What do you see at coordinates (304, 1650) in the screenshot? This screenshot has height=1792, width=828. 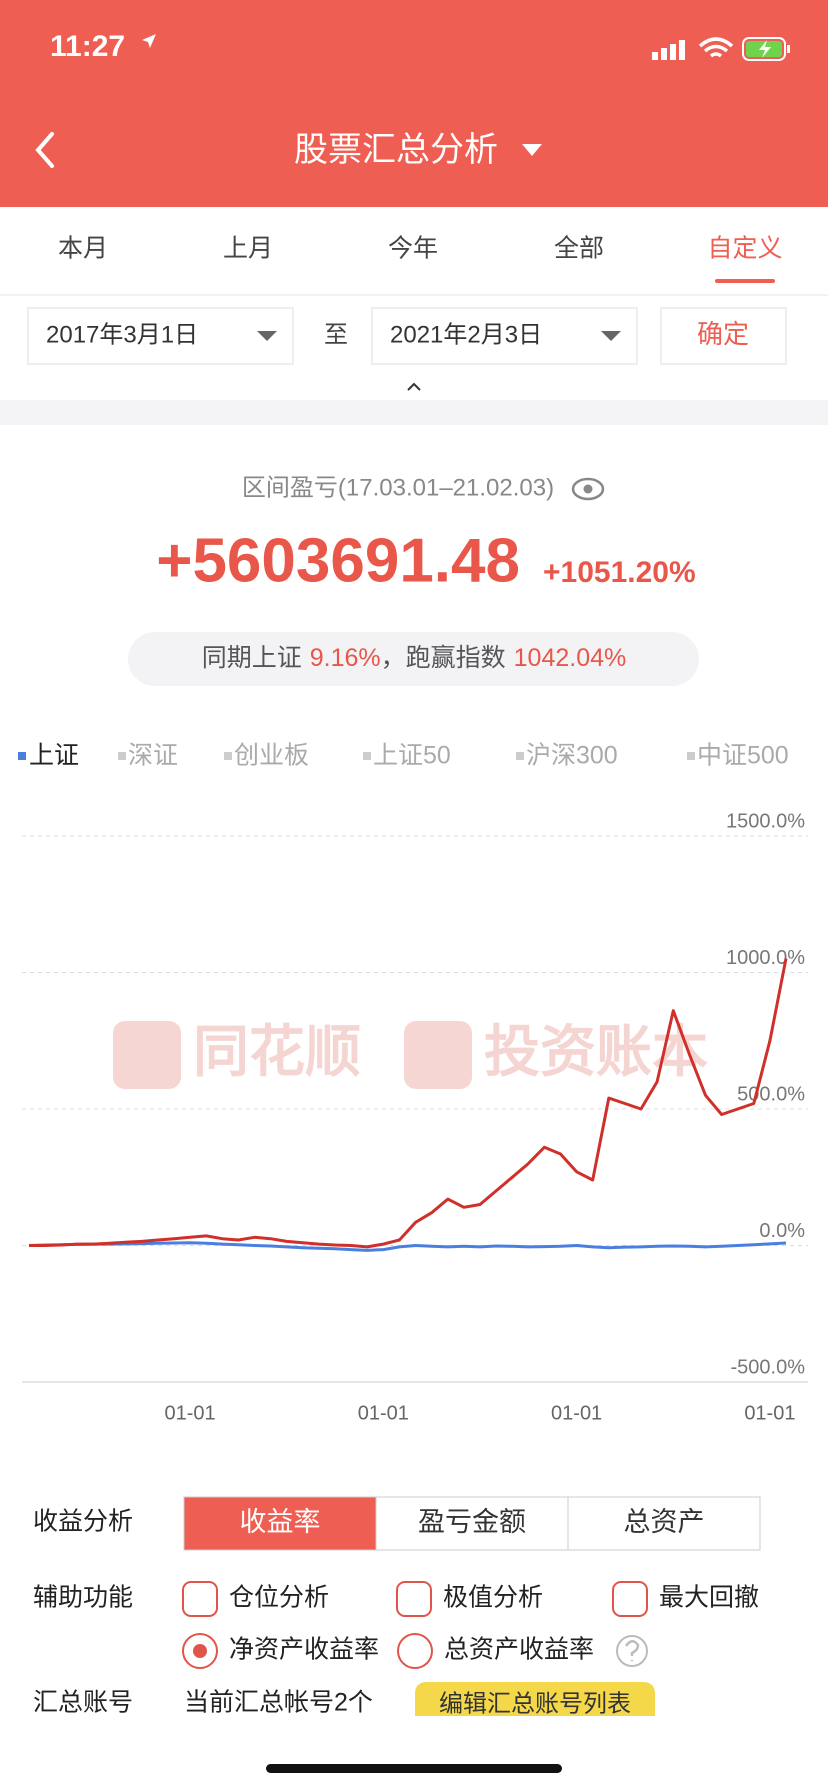 I see `radio-label: 净资产收益率` at bounding box center [304, 1650].